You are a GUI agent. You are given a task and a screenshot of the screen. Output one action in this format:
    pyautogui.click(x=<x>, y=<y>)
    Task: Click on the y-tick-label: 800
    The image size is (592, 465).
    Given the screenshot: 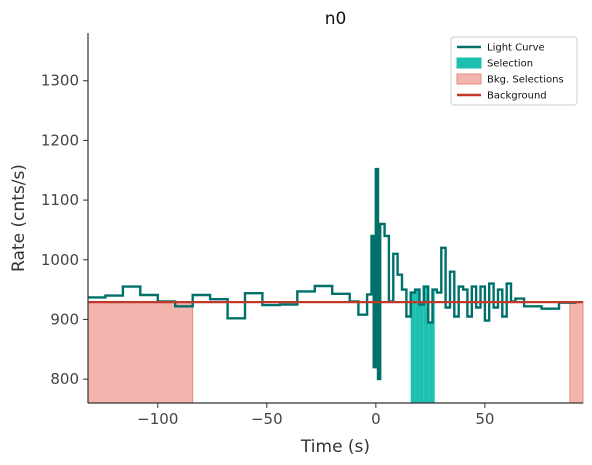 What is the action you would take?
    pyautogui.click(x=64, y=379)
    